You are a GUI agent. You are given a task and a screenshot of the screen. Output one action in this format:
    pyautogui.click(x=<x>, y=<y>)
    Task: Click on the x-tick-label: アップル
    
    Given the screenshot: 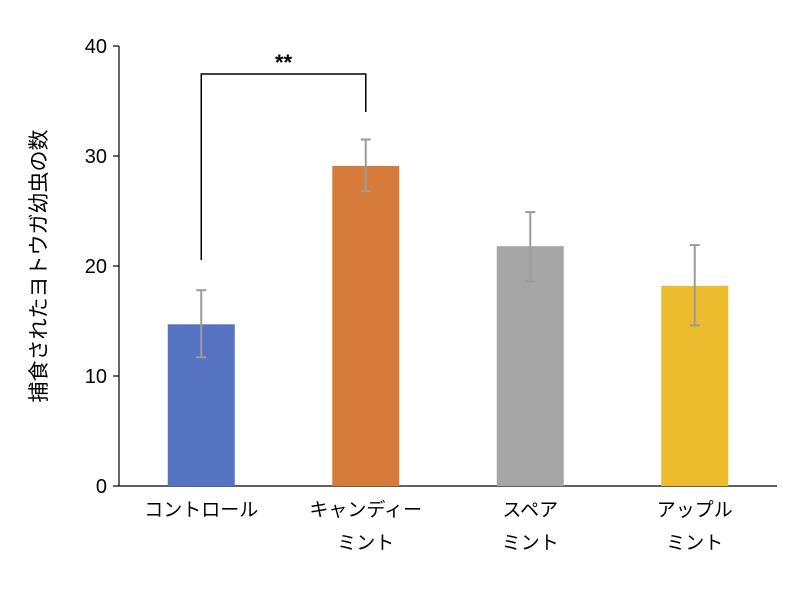 What is the action you would take?
    pyautogui.click(x=695, y=510)
    